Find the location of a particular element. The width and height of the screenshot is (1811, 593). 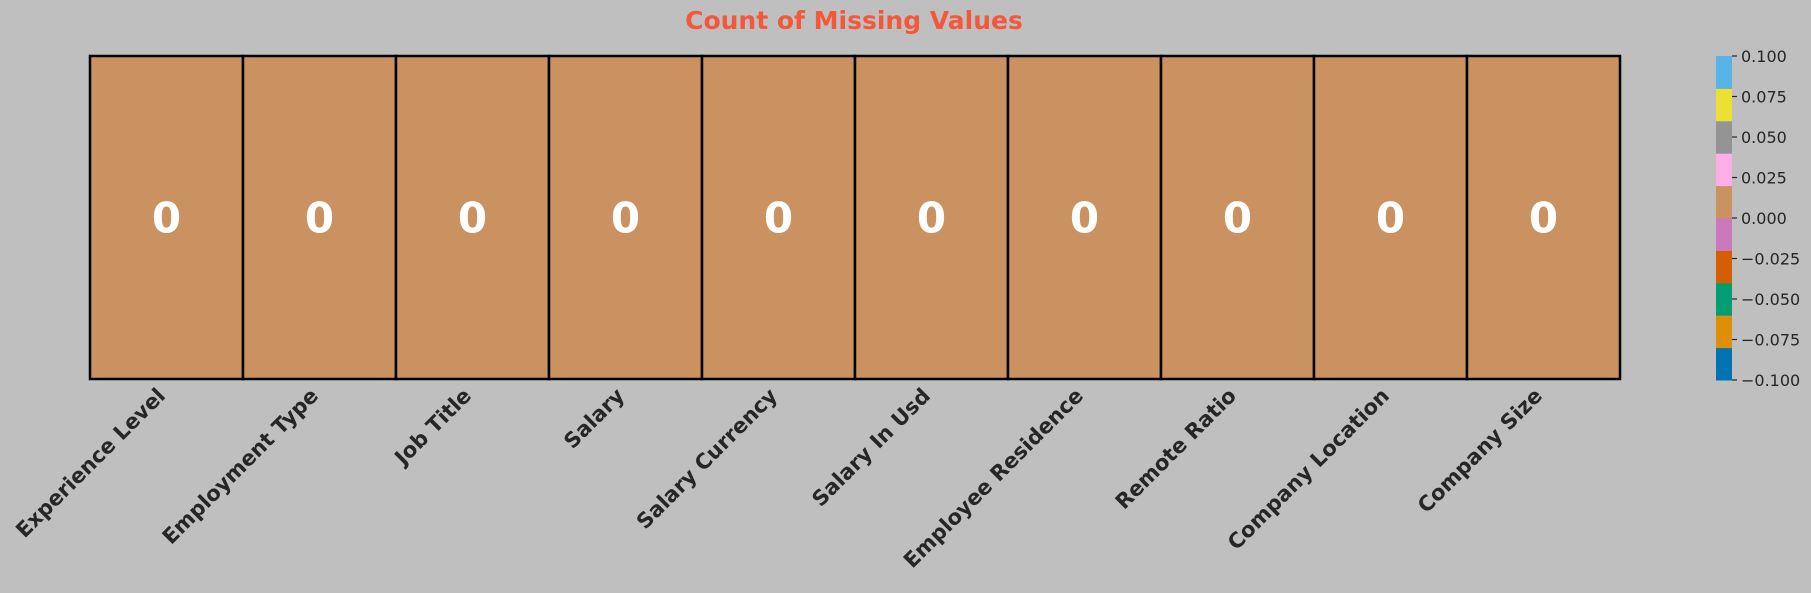

x-tick-label: Company Location is located at coordinates (1308, 469).